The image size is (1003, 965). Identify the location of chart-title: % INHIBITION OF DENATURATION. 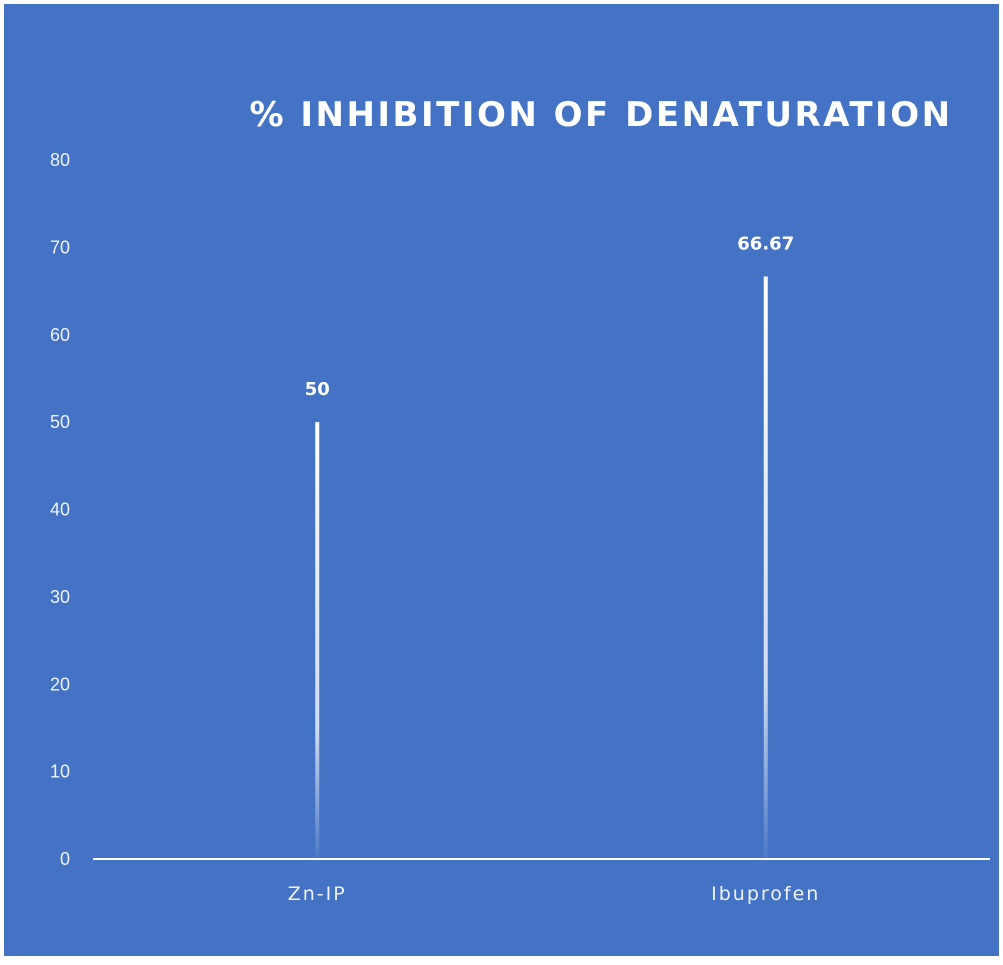
(600, 115).